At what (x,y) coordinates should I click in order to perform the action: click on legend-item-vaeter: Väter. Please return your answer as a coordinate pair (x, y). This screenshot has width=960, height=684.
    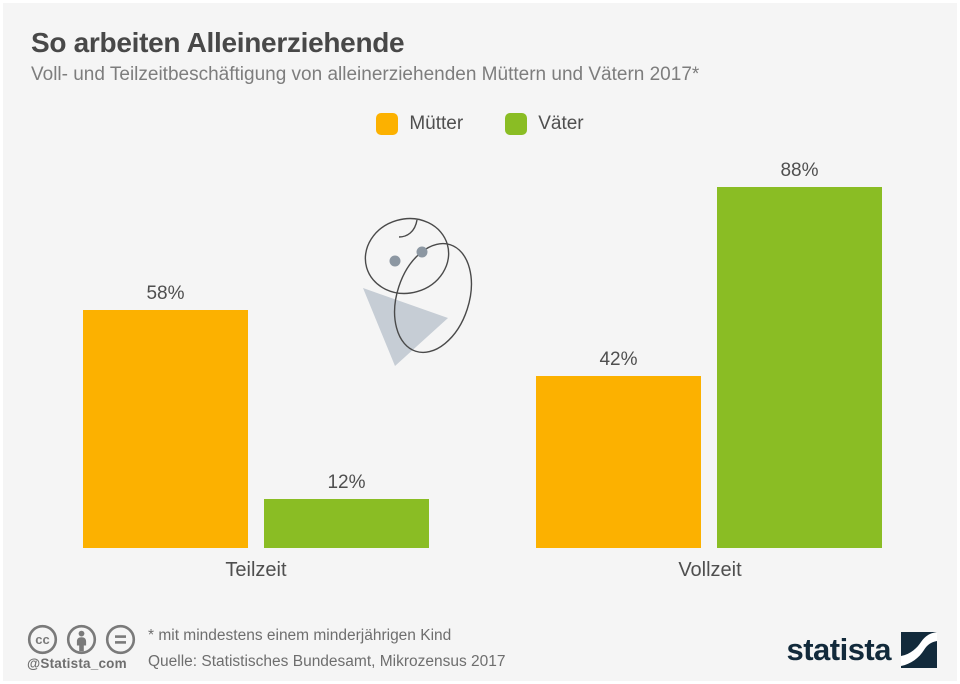
    Looking at the image, I should click on (544, 124).